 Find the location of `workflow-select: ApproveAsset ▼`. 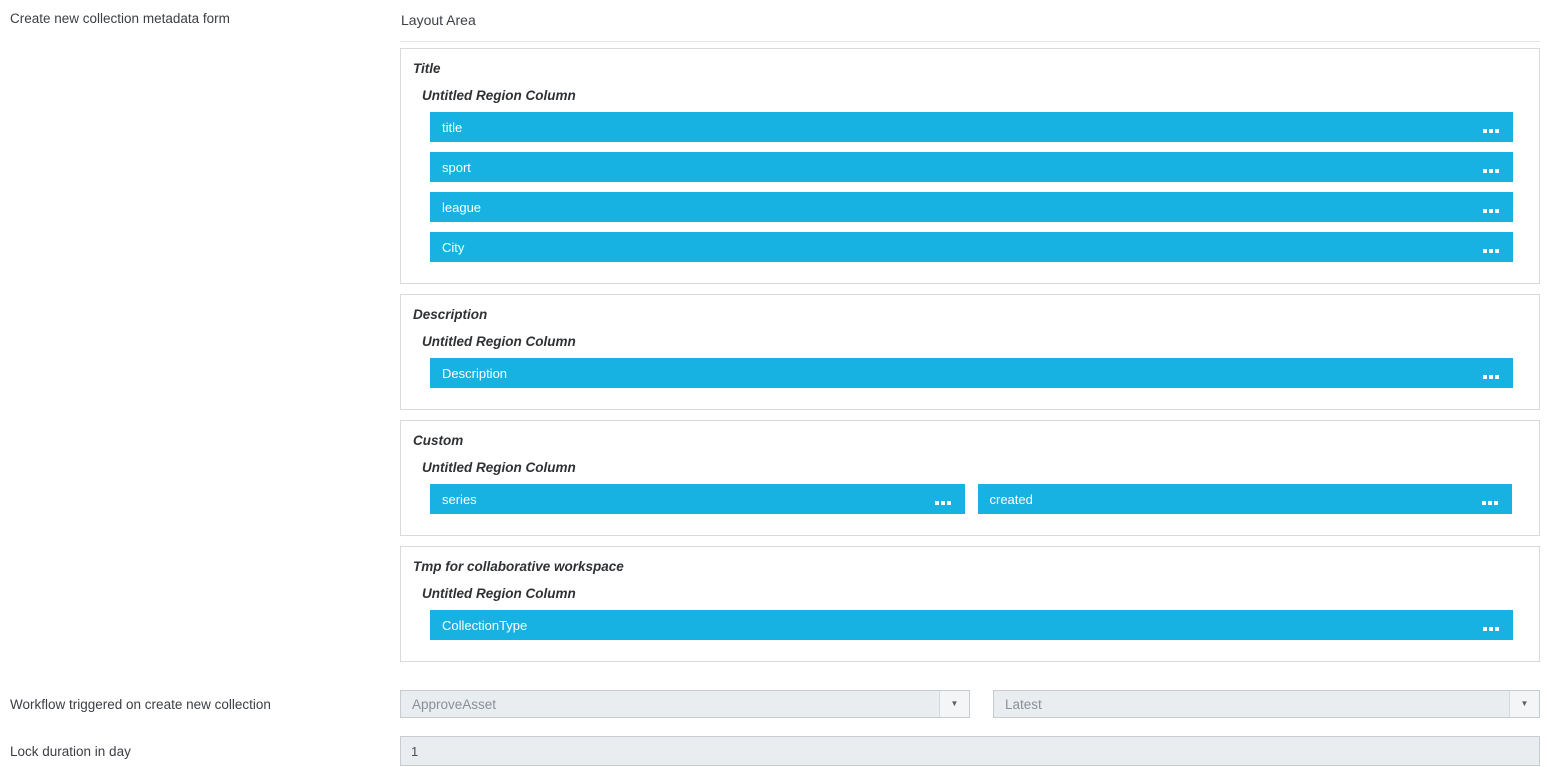

workflow-select: ApproveAsset ▼ is located at coordinates (685, 704).